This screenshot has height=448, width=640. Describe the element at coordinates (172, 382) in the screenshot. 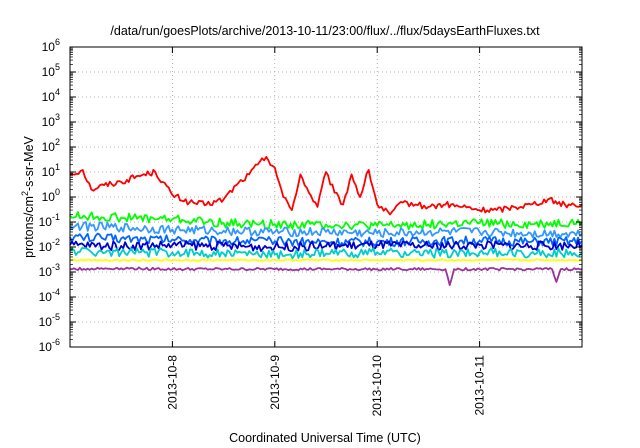

I see `x-tick-label: 2013-10-8` at that location.